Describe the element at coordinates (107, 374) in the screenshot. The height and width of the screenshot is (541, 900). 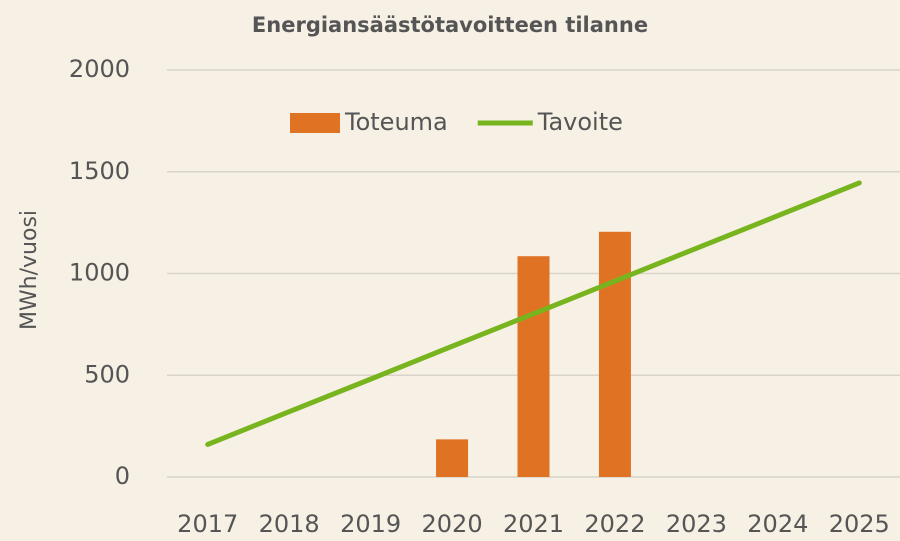
I see `y-tick-label: 500` at that location.